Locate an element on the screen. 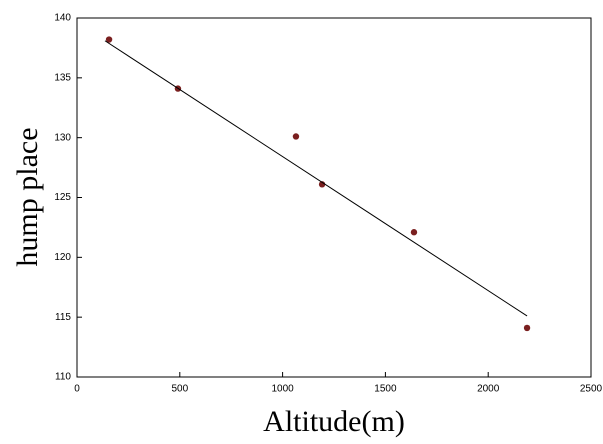 This screenshot has width=603, height=444. x-tick-label: 2500 is located at coordinates (591, 389).